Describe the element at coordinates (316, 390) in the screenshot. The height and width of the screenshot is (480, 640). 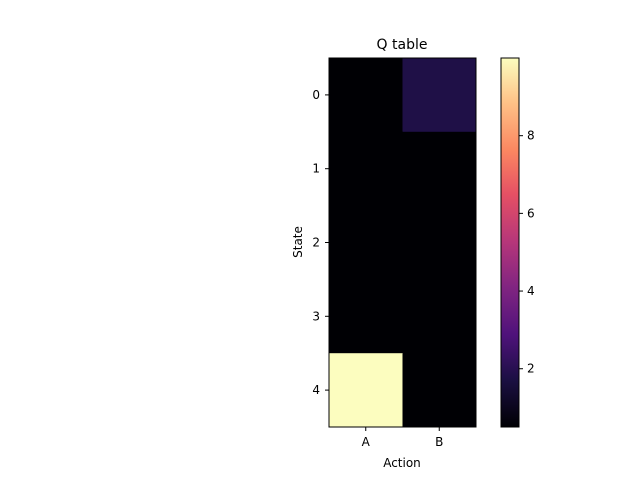
I see `y-tick-label: 4` at that location.